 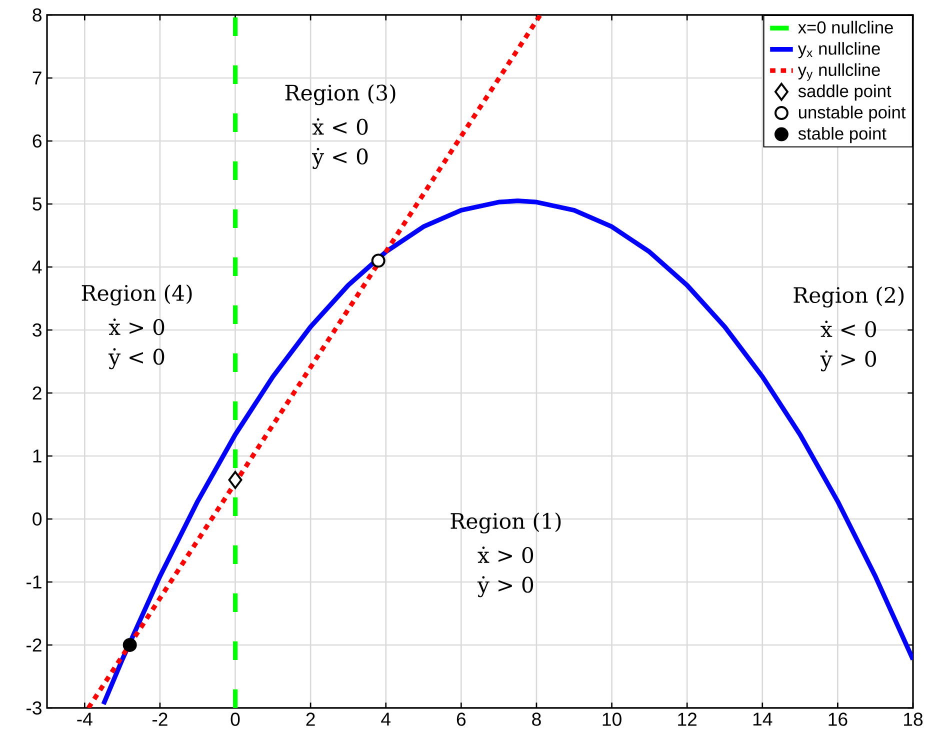 I want to click on x-tick-label: 16, so click(x=838, y=719).